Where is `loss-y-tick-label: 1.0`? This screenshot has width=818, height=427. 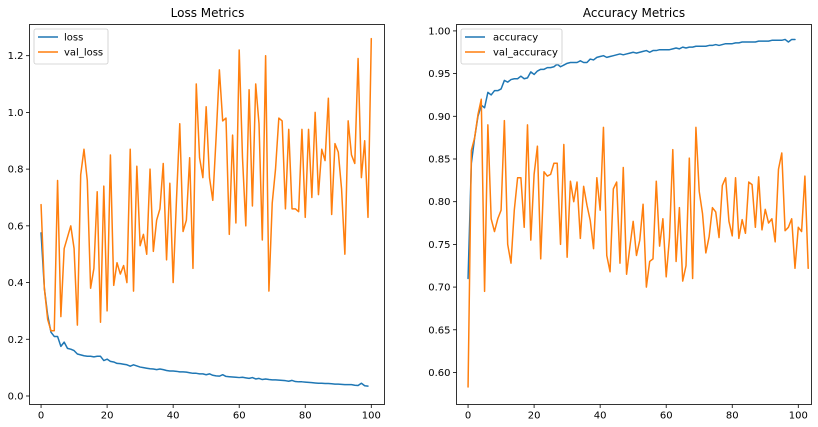
loss-y-tick-label: 1.0 is located at coordinates (16, 113).